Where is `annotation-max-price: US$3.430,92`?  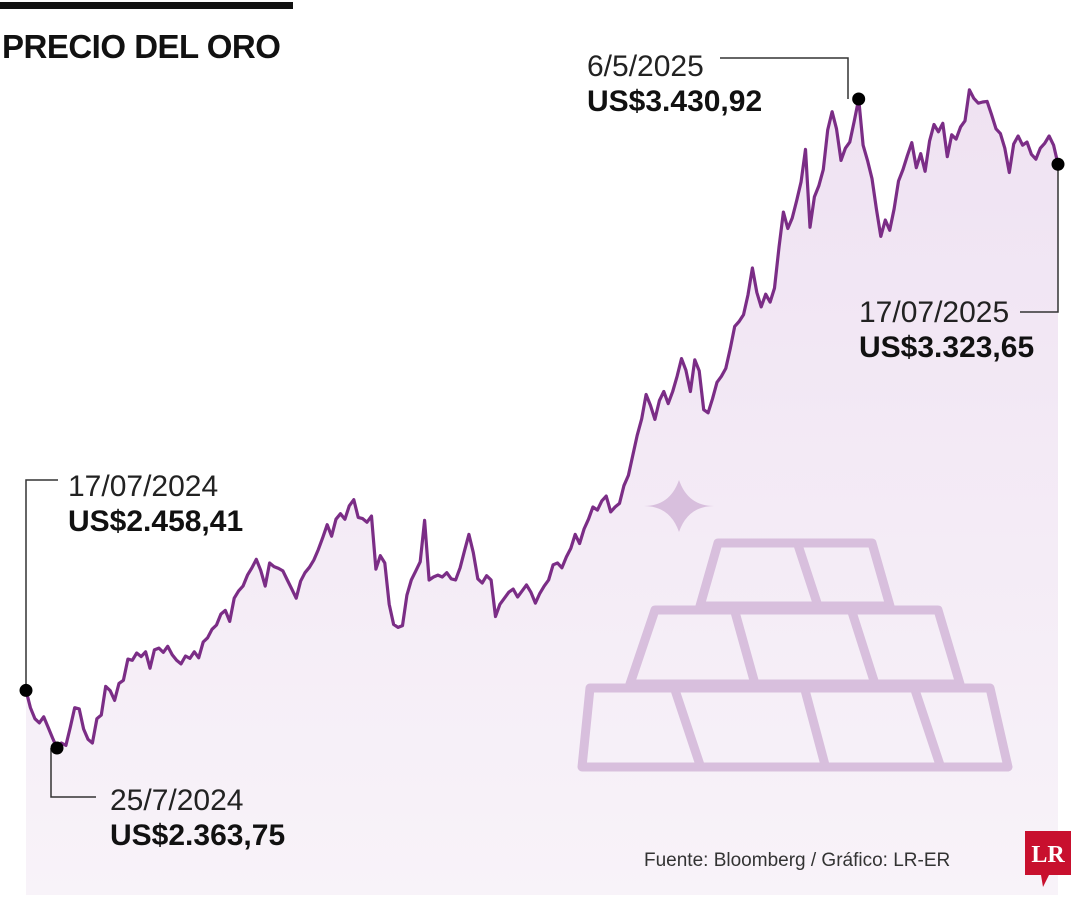 annotation-max-price: US$3.430,92 is located at coordinates (675, 101).